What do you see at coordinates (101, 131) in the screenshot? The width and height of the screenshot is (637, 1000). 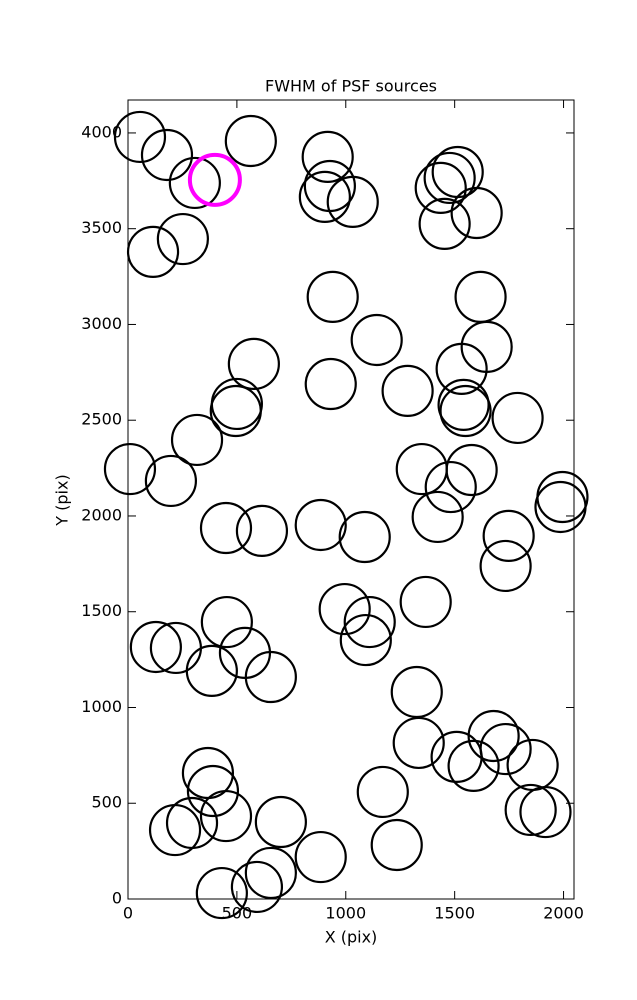 I see `y-tick-label: 4000` at bounding box center [101, 131].